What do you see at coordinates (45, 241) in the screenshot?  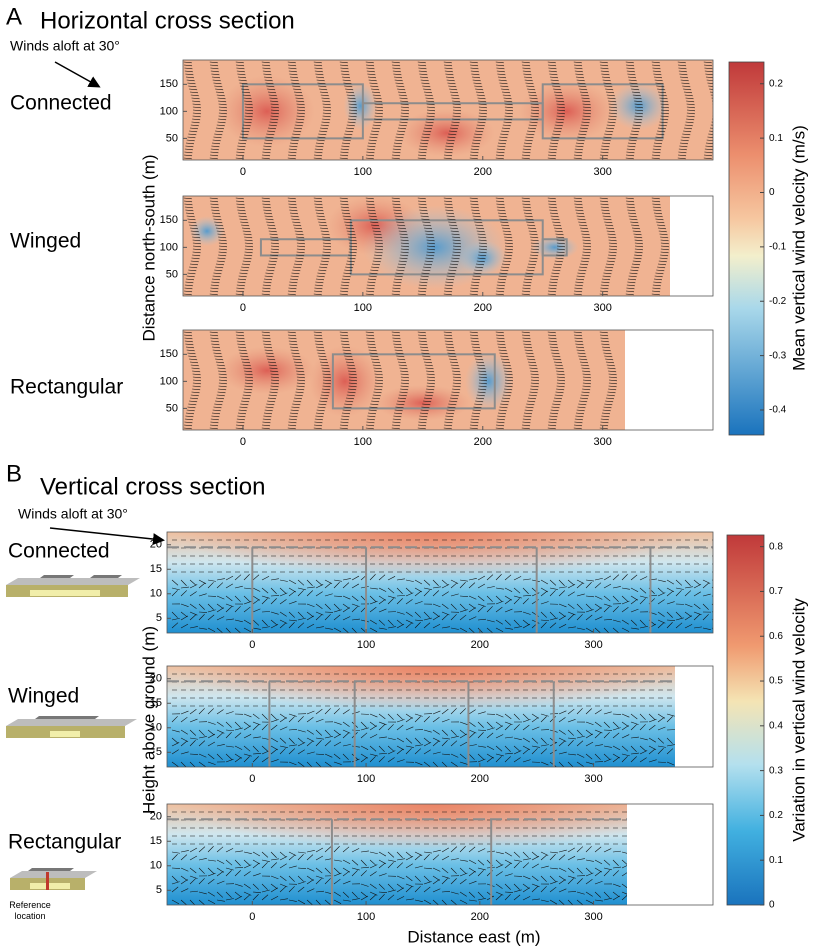 I see `subplot-label: Winged` at bounding box center [45, 241].